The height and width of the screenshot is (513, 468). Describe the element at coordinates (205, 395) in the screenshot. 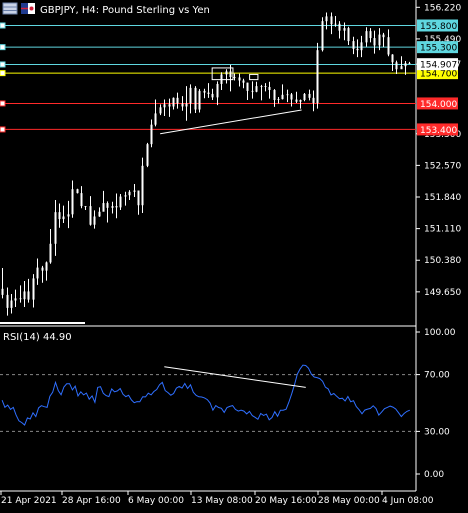

I see `rsi-line` at that location.